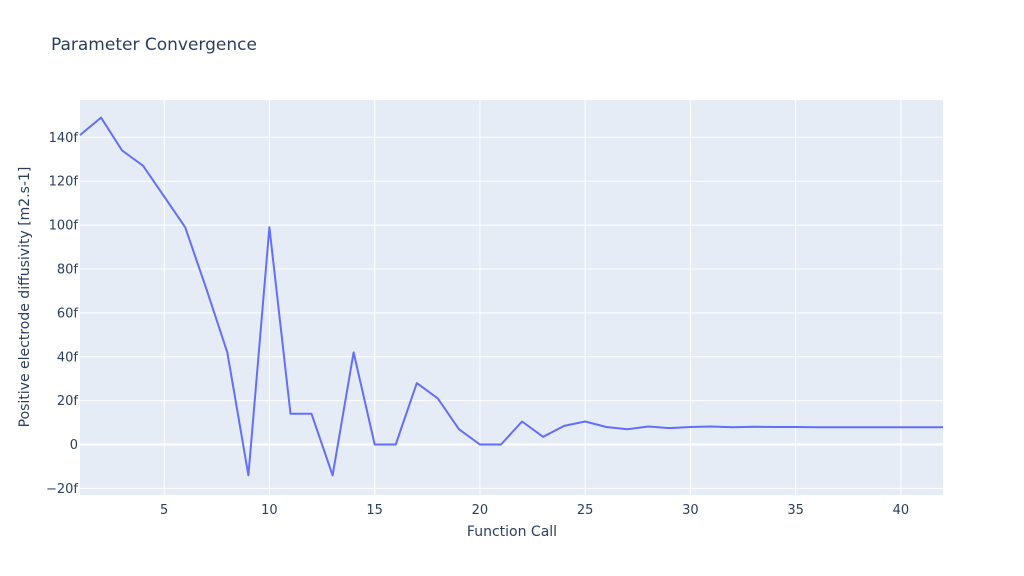 The image size is (1024, 576). I want to click on y-tick-label: 140f, so click(64, 138).